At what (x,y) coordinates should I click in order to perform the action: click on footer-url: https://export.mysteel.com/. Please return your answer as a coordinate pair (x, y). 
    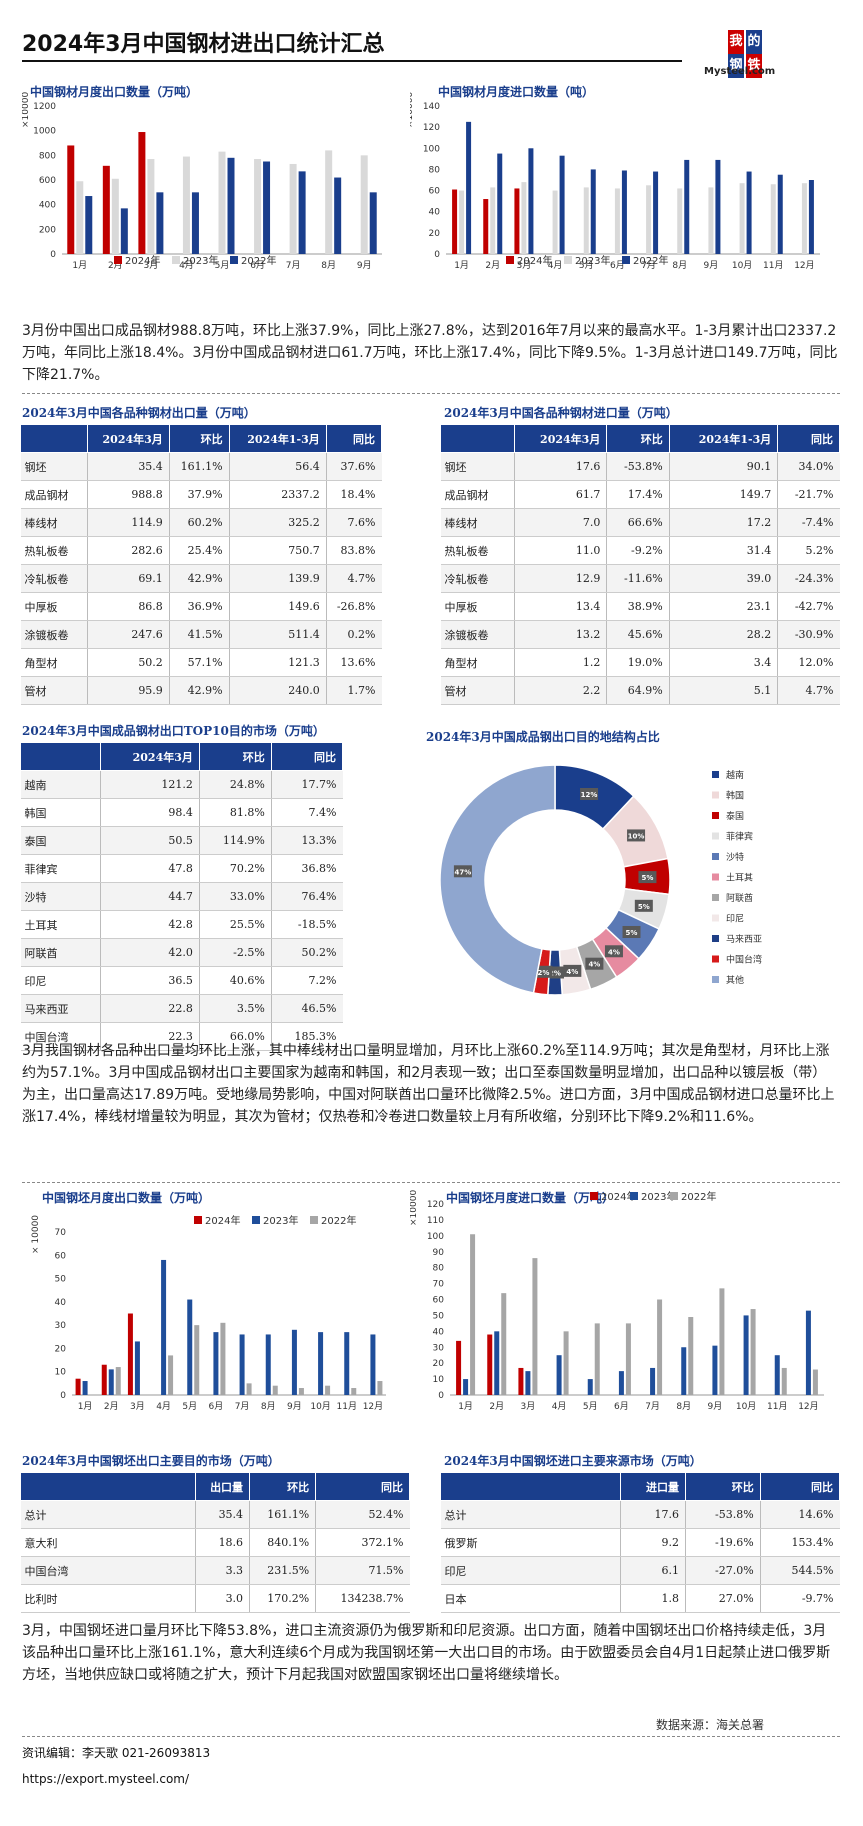
    Looking at the image, I should click on (106, 1779).